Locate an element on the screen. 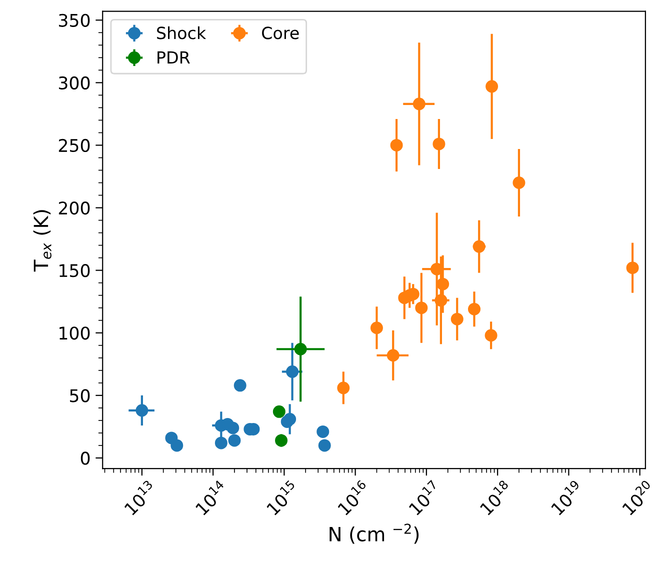  y-tick-label: 100 is located at coordinates (75, 333).